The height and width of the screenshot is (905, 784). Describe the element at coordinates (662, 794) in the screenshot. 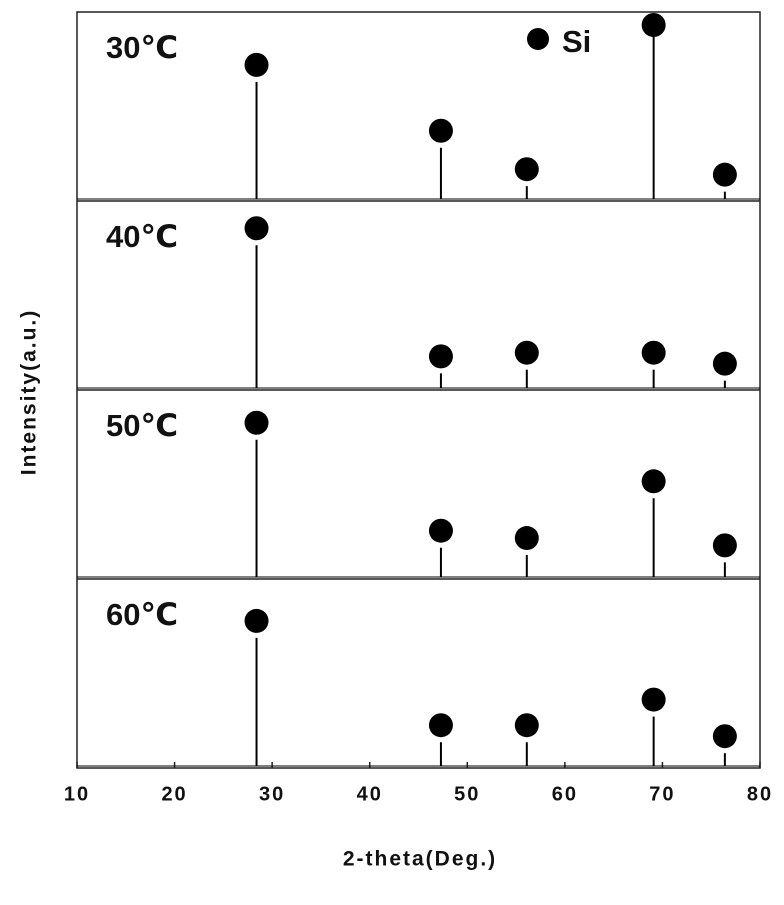

I see `x-tick-label: 70` at that location.